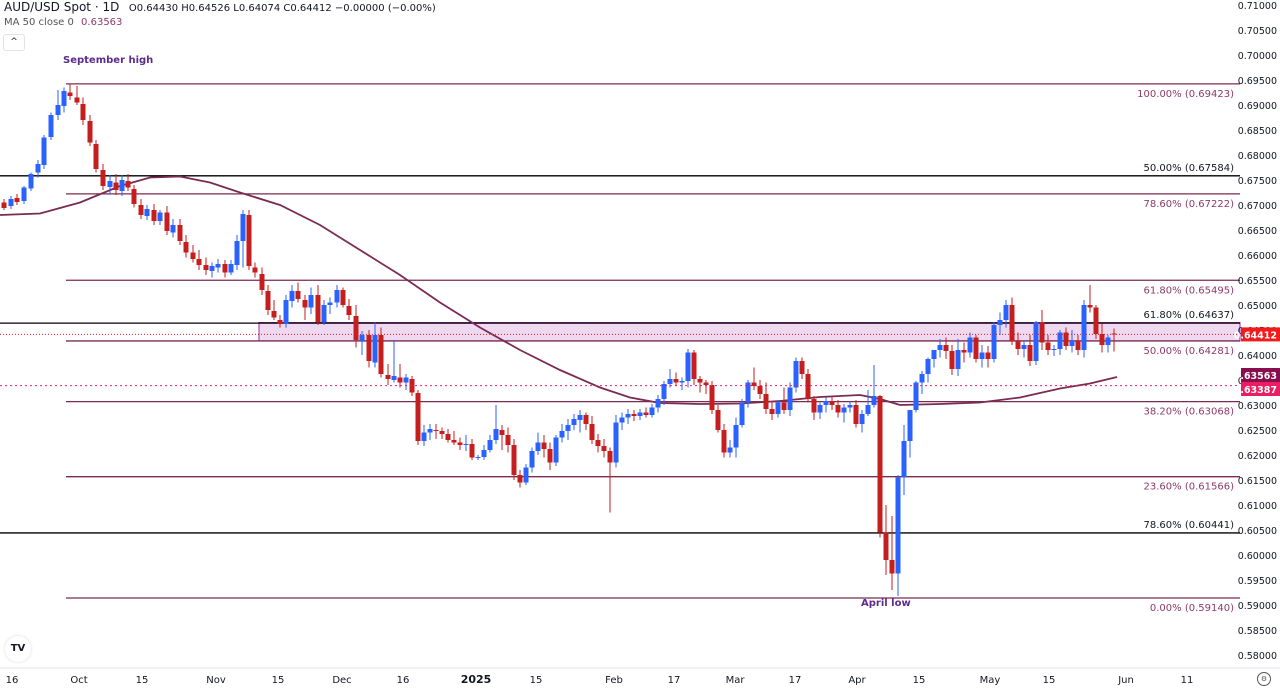  I want to click on svg-text: 0.67500, so click(1257, 181).